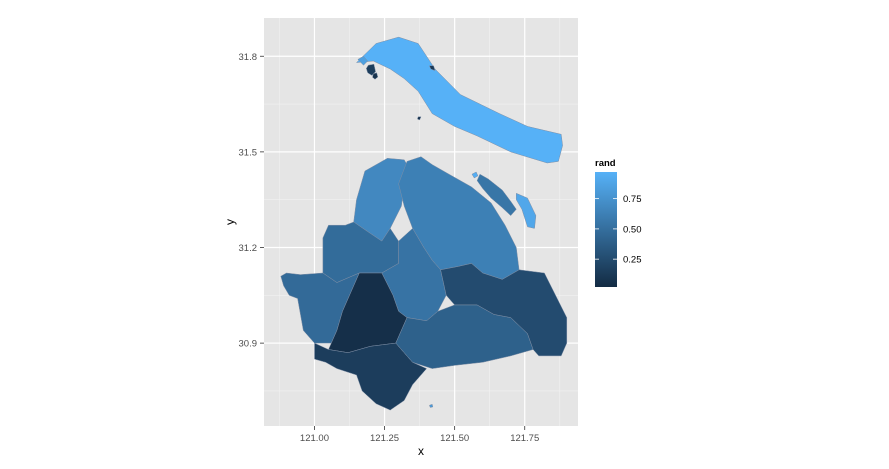 This screenshot has width=889, height=469. Describe the element at coordinates (606, 229) in the screenshot. I see `legend-colorbar` at that location.